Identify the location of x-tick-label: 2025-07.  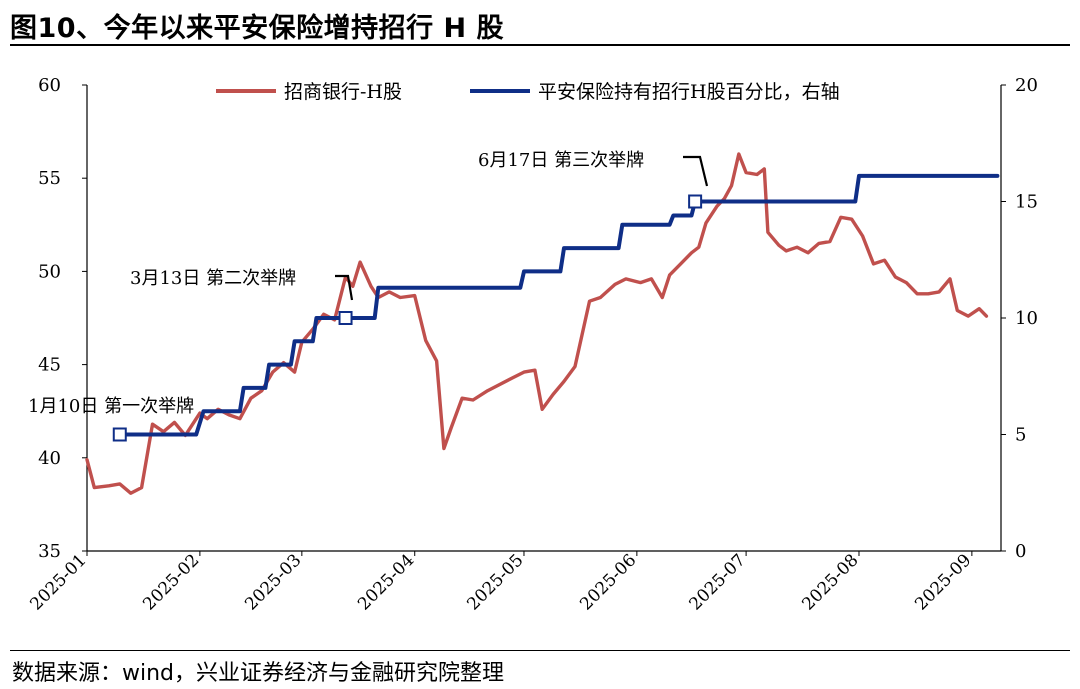
(718, 582).